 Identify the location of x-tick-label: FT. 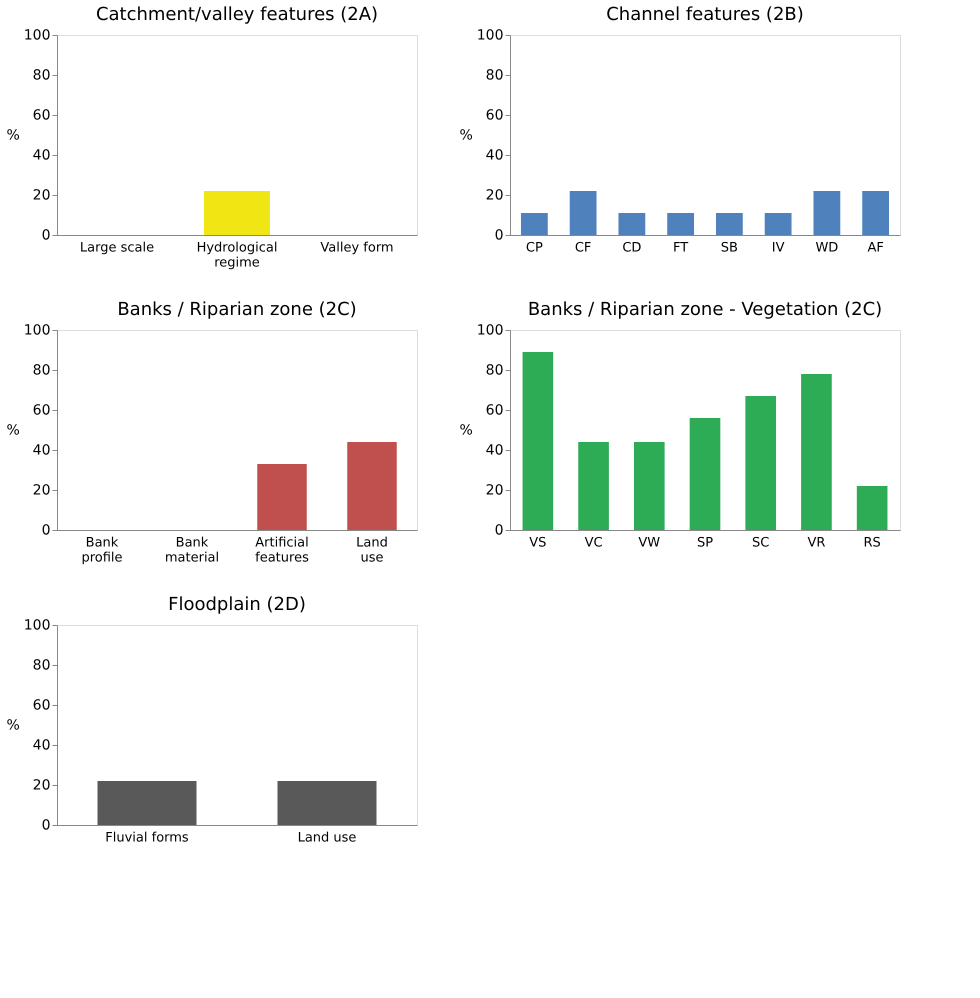
(680, 248).